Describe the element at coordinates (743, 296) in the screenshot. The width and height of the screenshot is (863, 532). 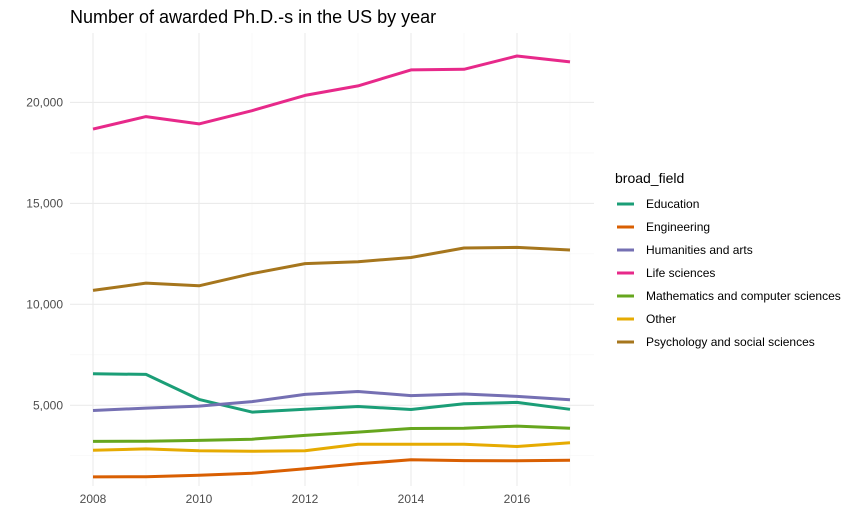
I see `legend-label-mathematics-and-computer-sciences: Mathematics and computer sciences` at that location.